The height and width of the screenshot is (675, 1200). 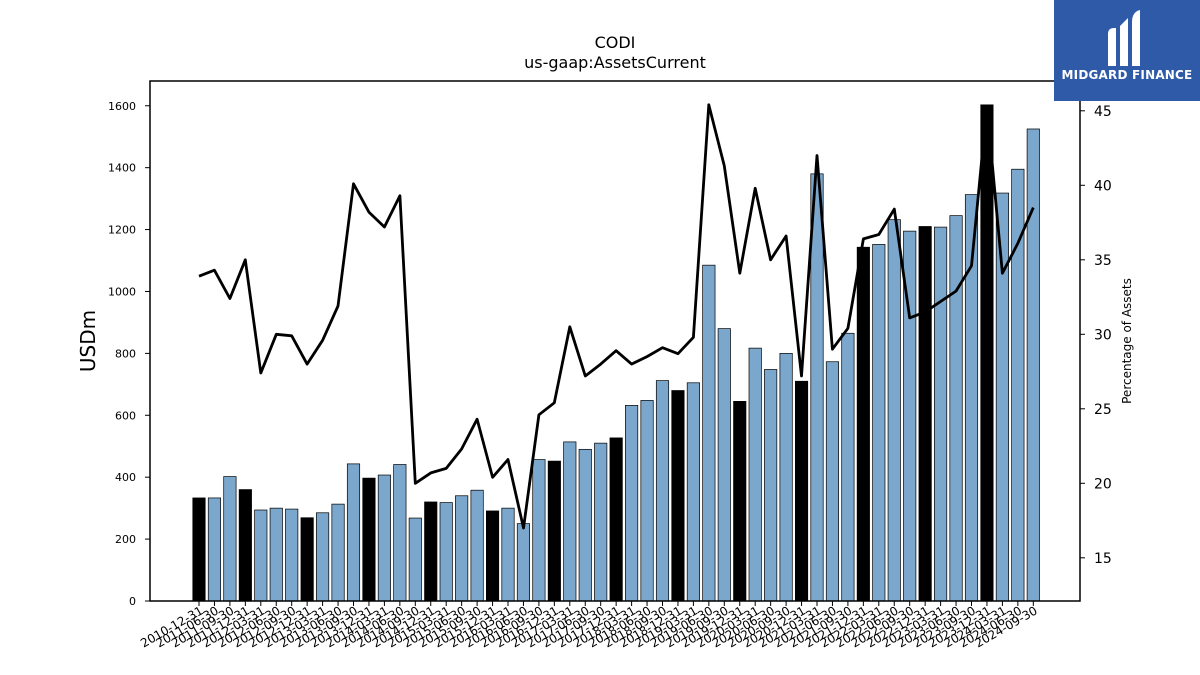 What do you see at coordinates (88, 341) in the screenshot?
I see `y-axis-label: USDm` at bounding box center [88, 341].